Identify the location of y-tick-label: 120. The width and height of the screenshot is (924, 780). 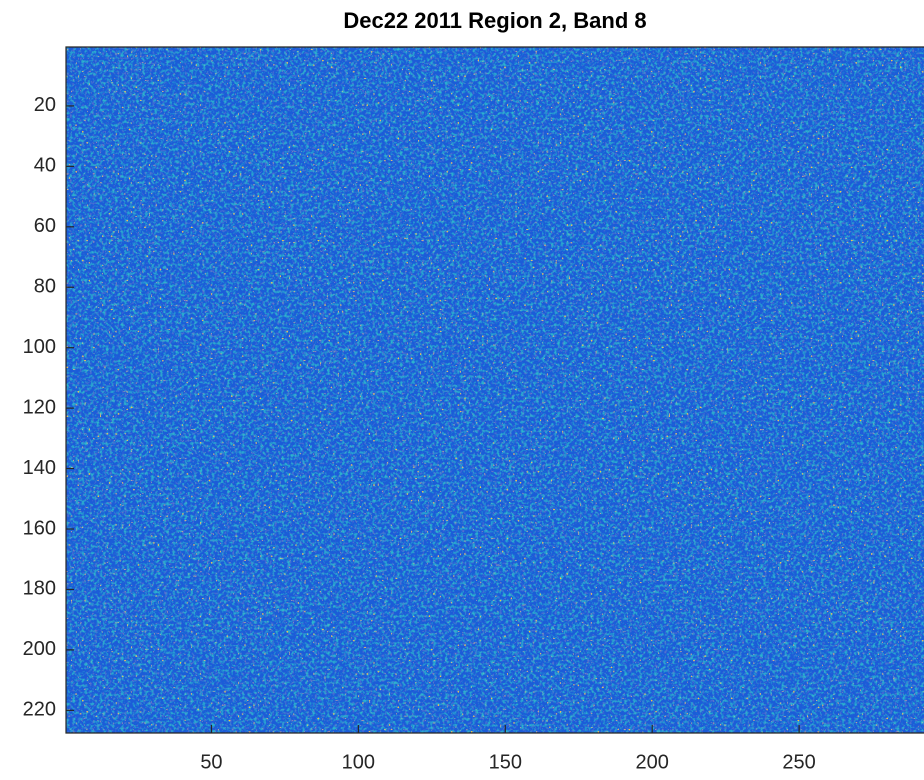
(39, 407).